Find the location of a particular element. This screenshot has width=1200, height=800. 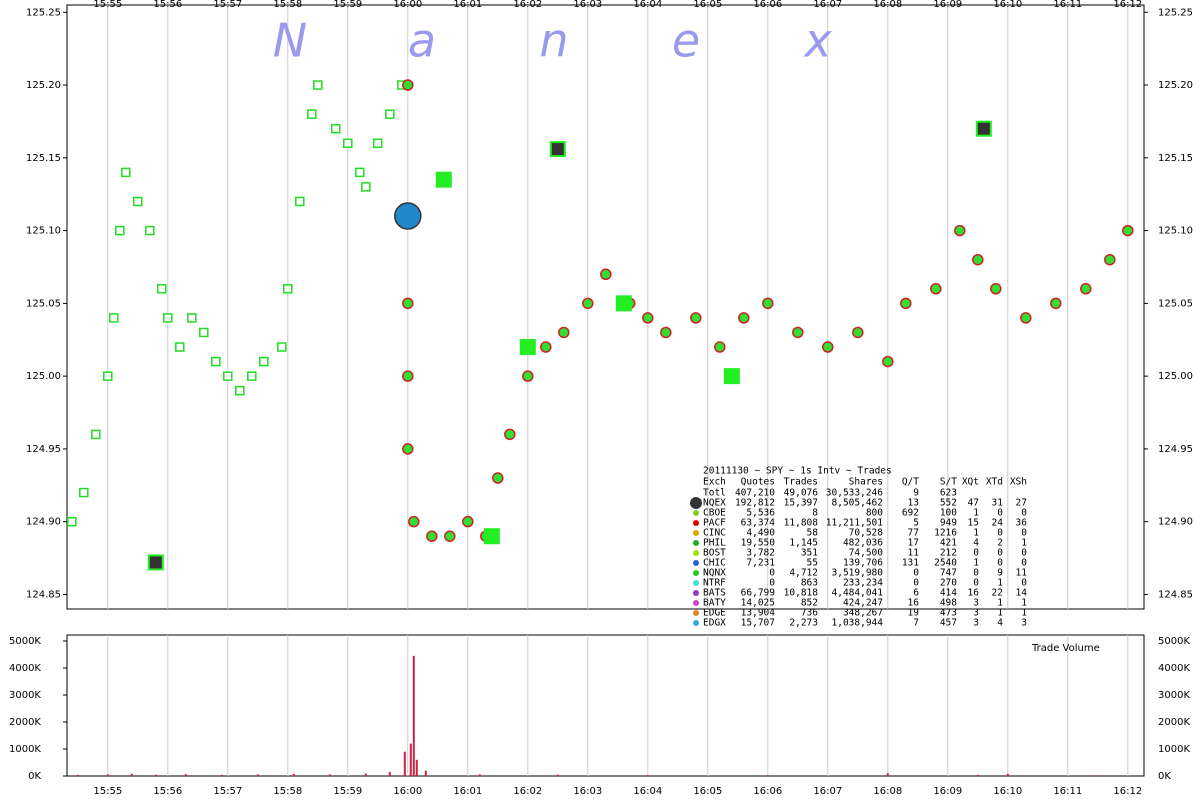

table-cell: 24 is located at coordinates (998, 523).